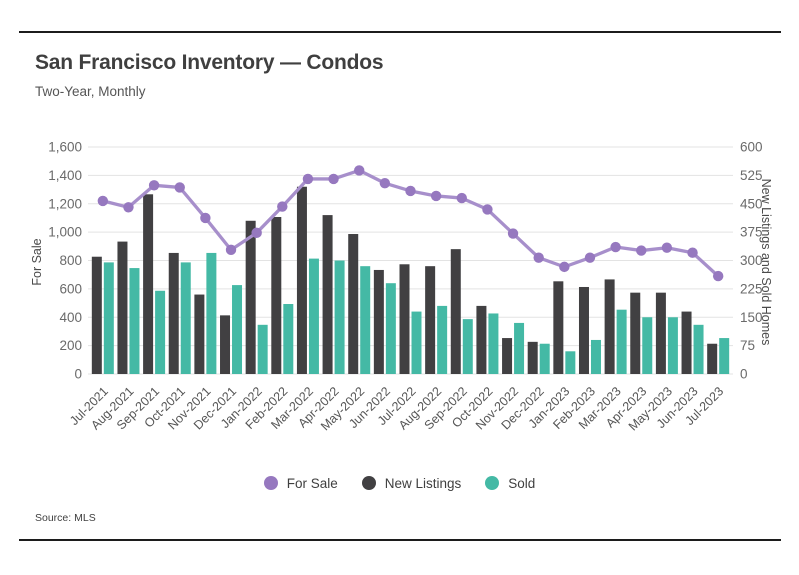 The width and height of the screenshot is (799, 575). Describe the element at coordinates (751, 288) in the screenshot. I see `y-axis-tick-label-right: 225` at that location.